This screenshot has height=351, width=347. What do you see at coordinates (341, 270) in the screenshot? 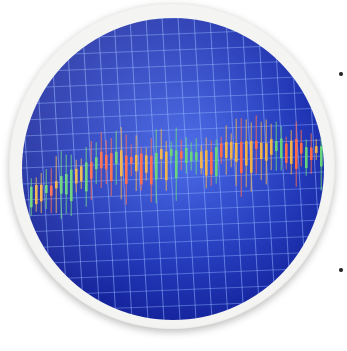
I see `bullet-dot-bottom` at bounding box center [341, 270].